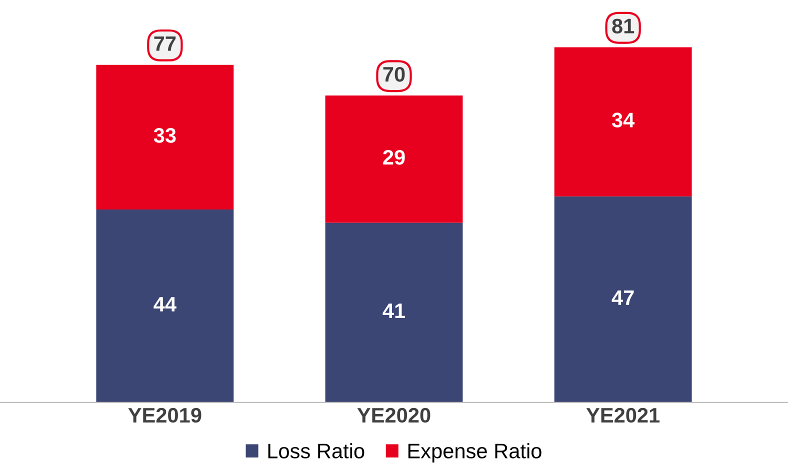 The image size is (788, 468). I want to click on x-tick-label: YE2020, so click(393, 415).